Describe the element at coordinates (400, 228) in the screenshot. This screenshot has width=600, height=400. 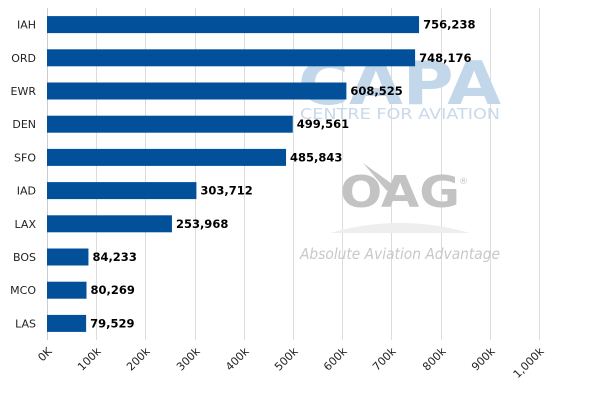
I see `oag-reflection-shape` at that location.